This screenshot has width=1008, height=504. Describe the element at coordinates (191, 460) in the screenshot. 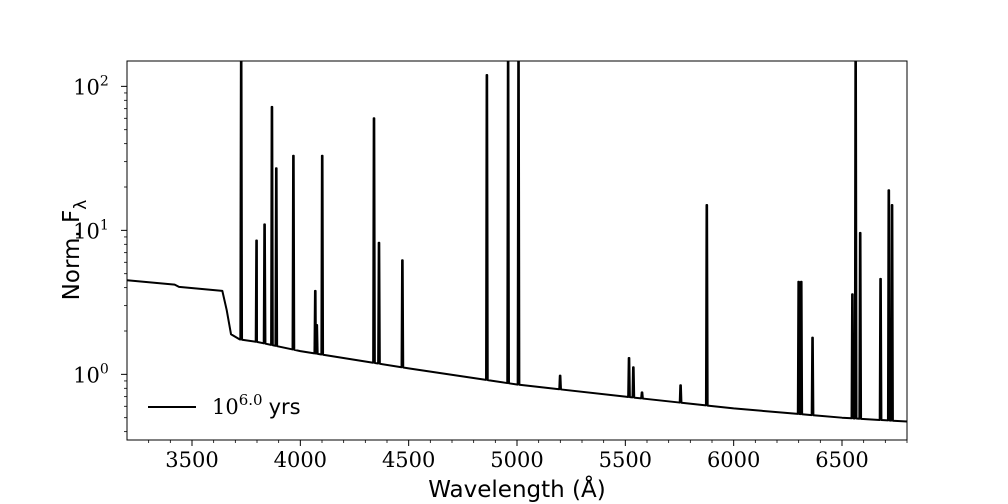

I see `x-tick-label: 3500` at that location.